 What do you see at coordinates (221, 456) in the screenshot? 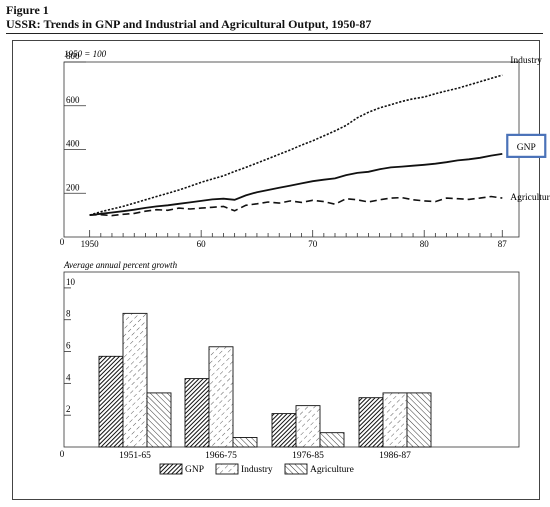
I see `bar-category-label: 1966-75` at bounding box center [221, 456].